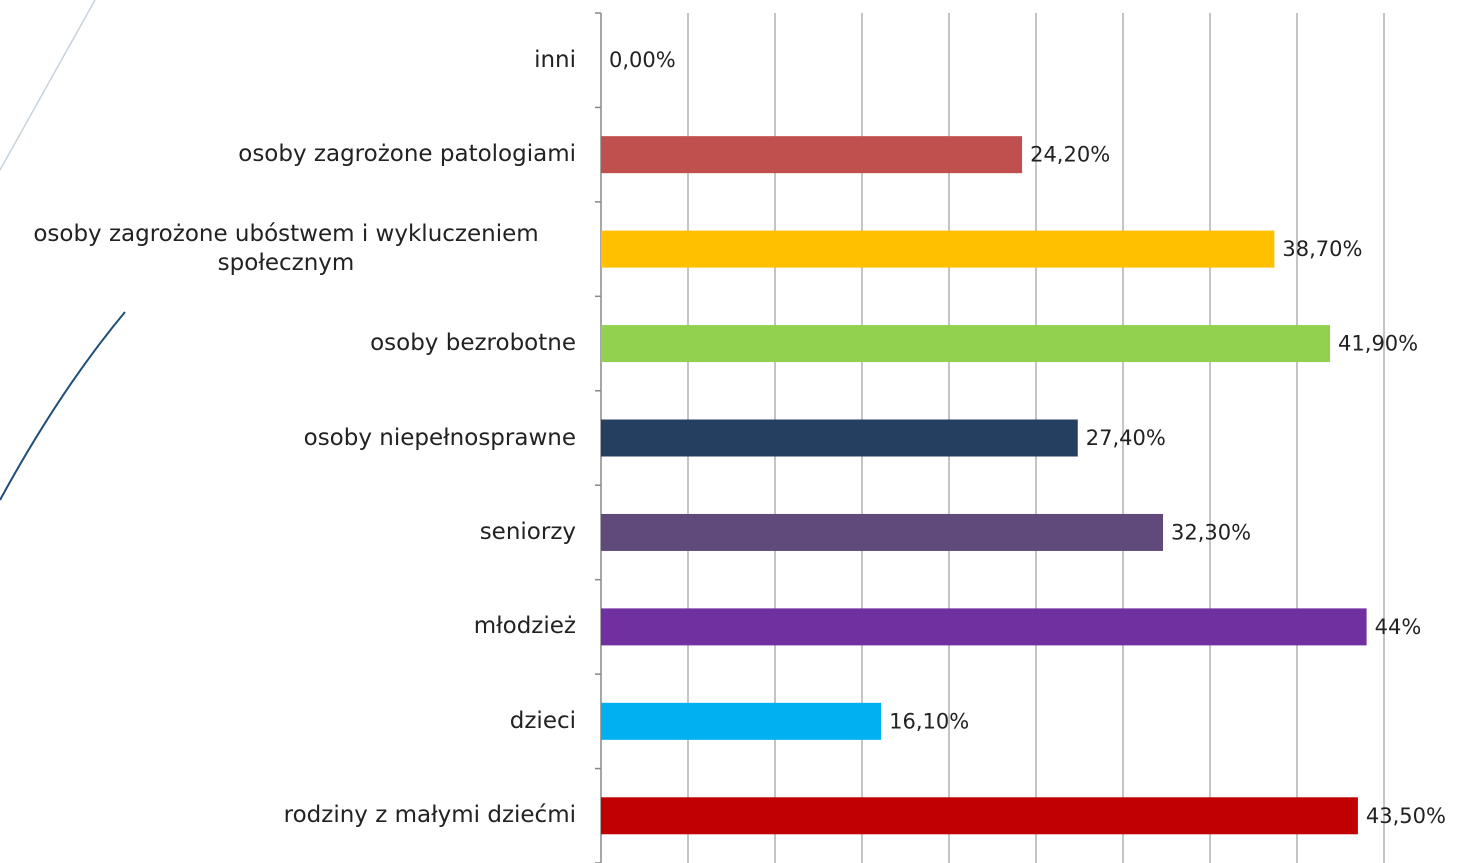  What do you see at coordinates (1211, 532) in the screenshot?
I see `value-label: 32,30%` at bounding box center [1211, 532].